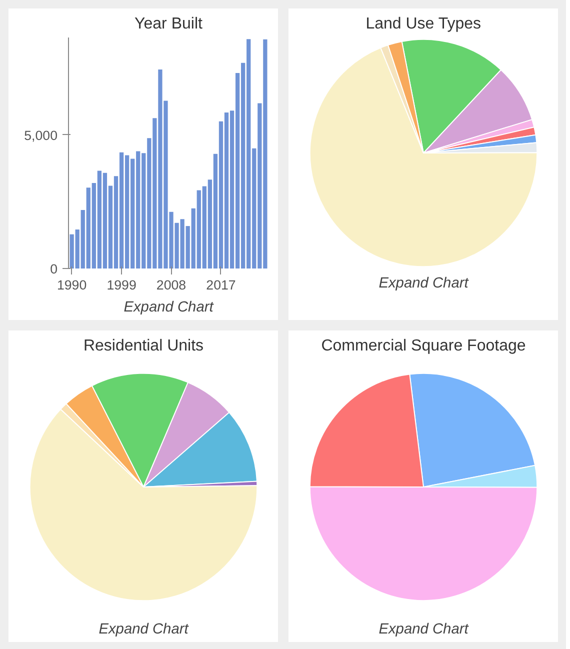  I want to click on chart-title: Year Built, so click(169, 24).